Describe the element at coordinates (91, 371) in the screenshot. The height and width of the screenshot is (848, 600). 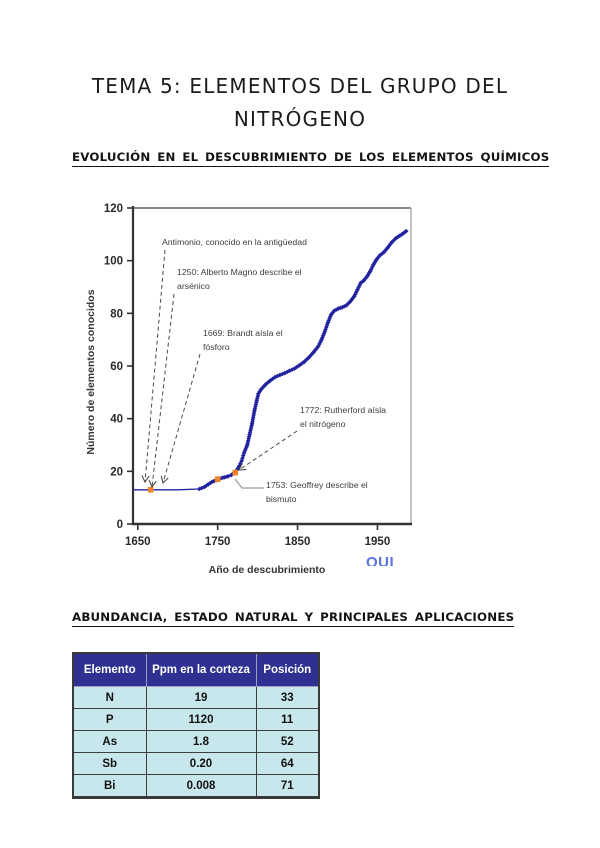
I see `y-axis-label: Número de elementos conocidos` at that location.